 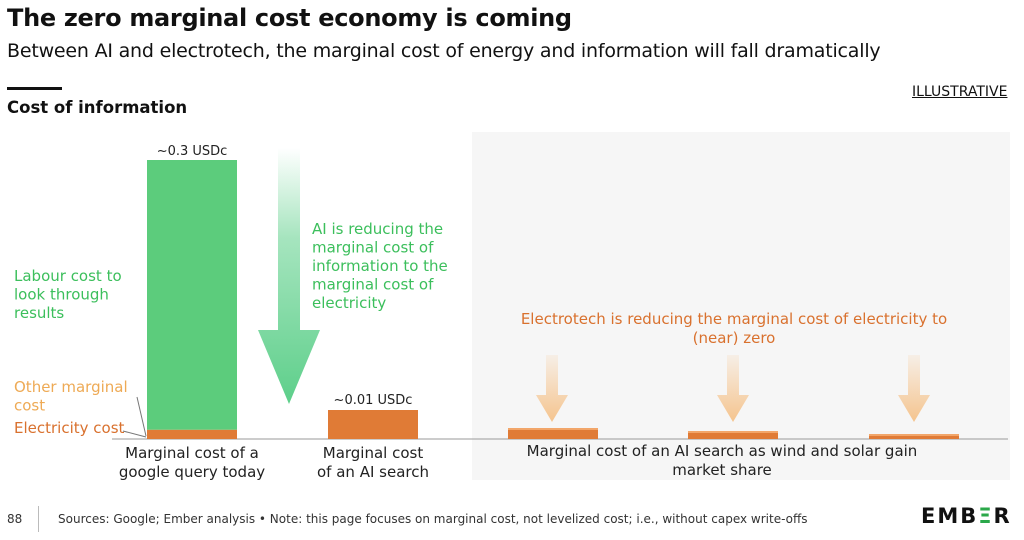 I want to click on bar-renewables-1-cap, so click(x=553, y=429).